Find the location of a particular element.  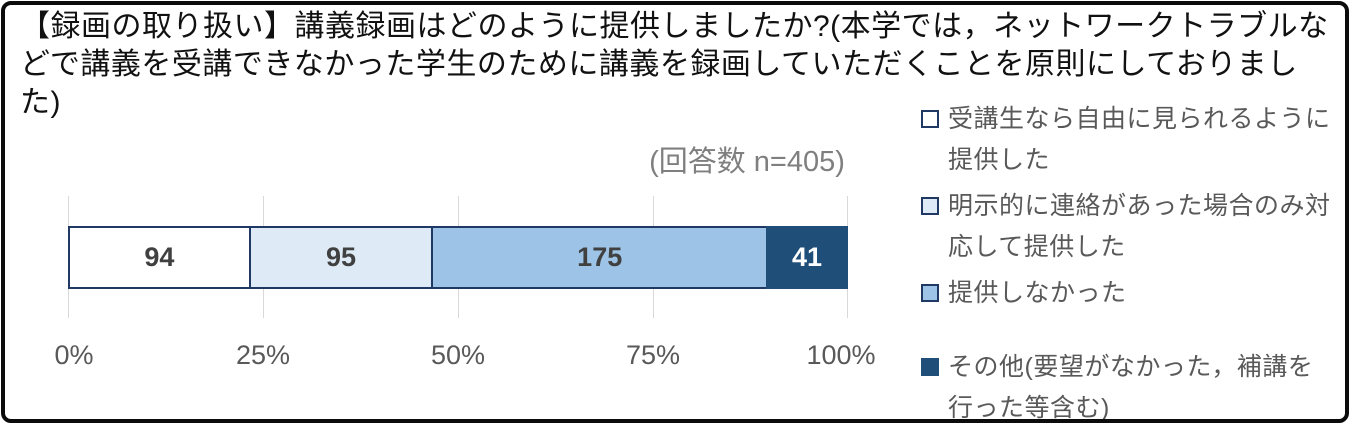

bar-segment-value: 94 is located at coordinates (159, 257).